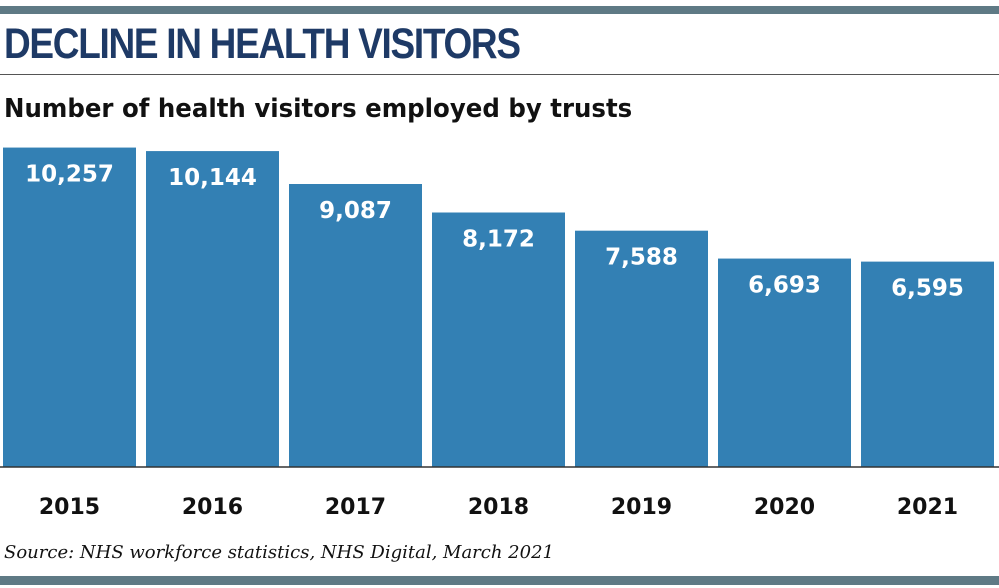 The image size is (999, 588). I want to click on value-label-2015: 10,257, so click(69, 175).